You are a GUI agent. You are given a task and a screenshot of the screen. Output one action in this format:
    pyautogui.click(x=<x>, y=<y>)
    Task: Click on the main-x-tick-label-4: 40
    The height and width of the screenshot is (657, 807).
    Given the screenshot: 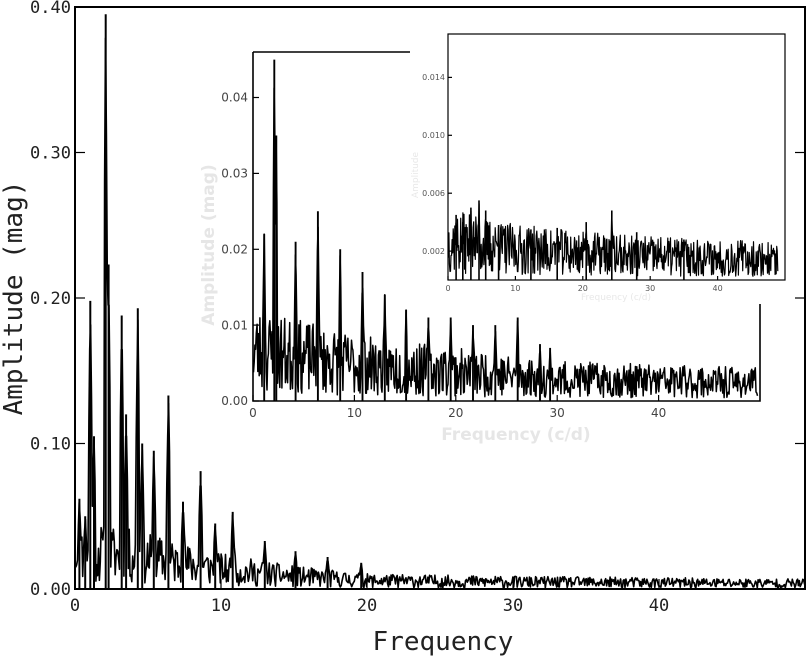 What is the action you would take?
    pyautogui.click(x=659, y=606)
    